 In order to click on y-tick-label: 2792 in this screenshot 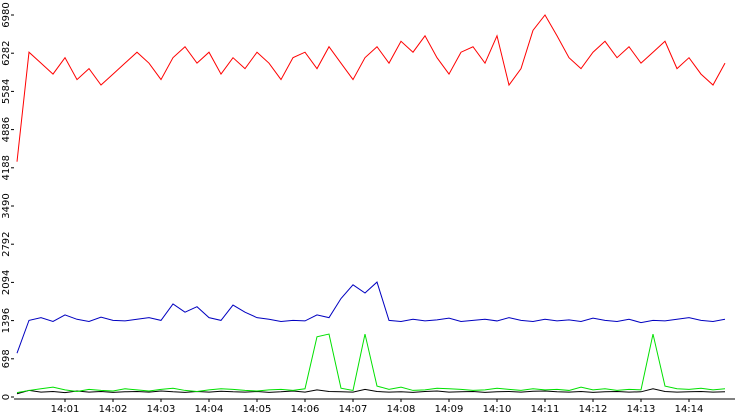, I will do `click(6, 243)`.